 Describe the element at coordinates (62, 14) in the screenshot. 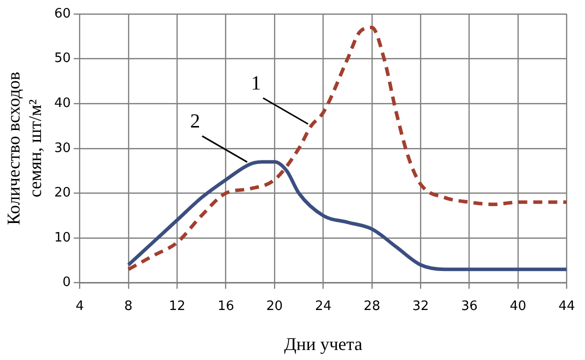

I see `y-tick-label: 60` at that location.